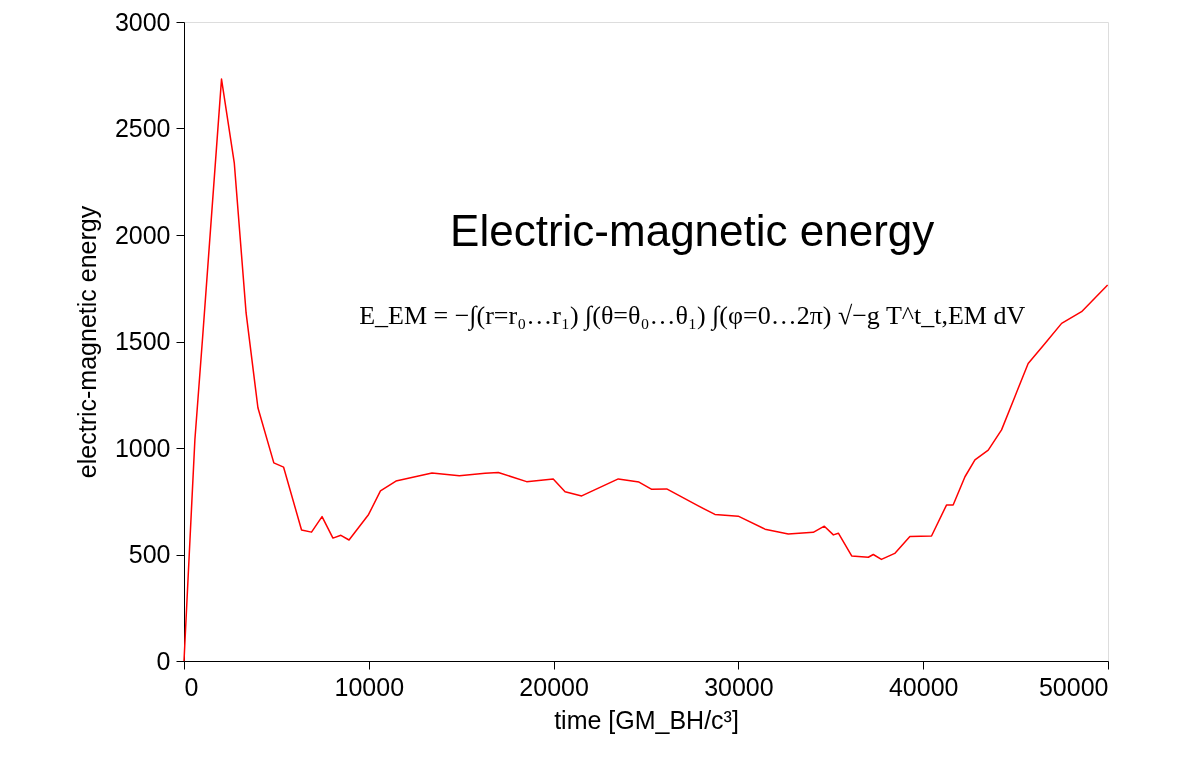 This screenshot has height=770, width=1181. What do you see at coordinates (142, 341) in the screenshot?
I see `y-tick-label: 1500` at bounding box center [142, 341].